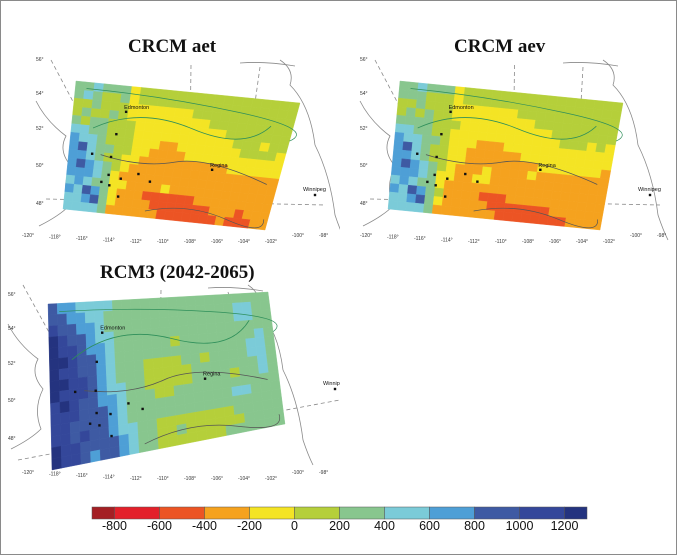  What do you see at coordinates (542, 513) in the screenshot?
I see `colorbar-segment` at bounding box center [542, 513].